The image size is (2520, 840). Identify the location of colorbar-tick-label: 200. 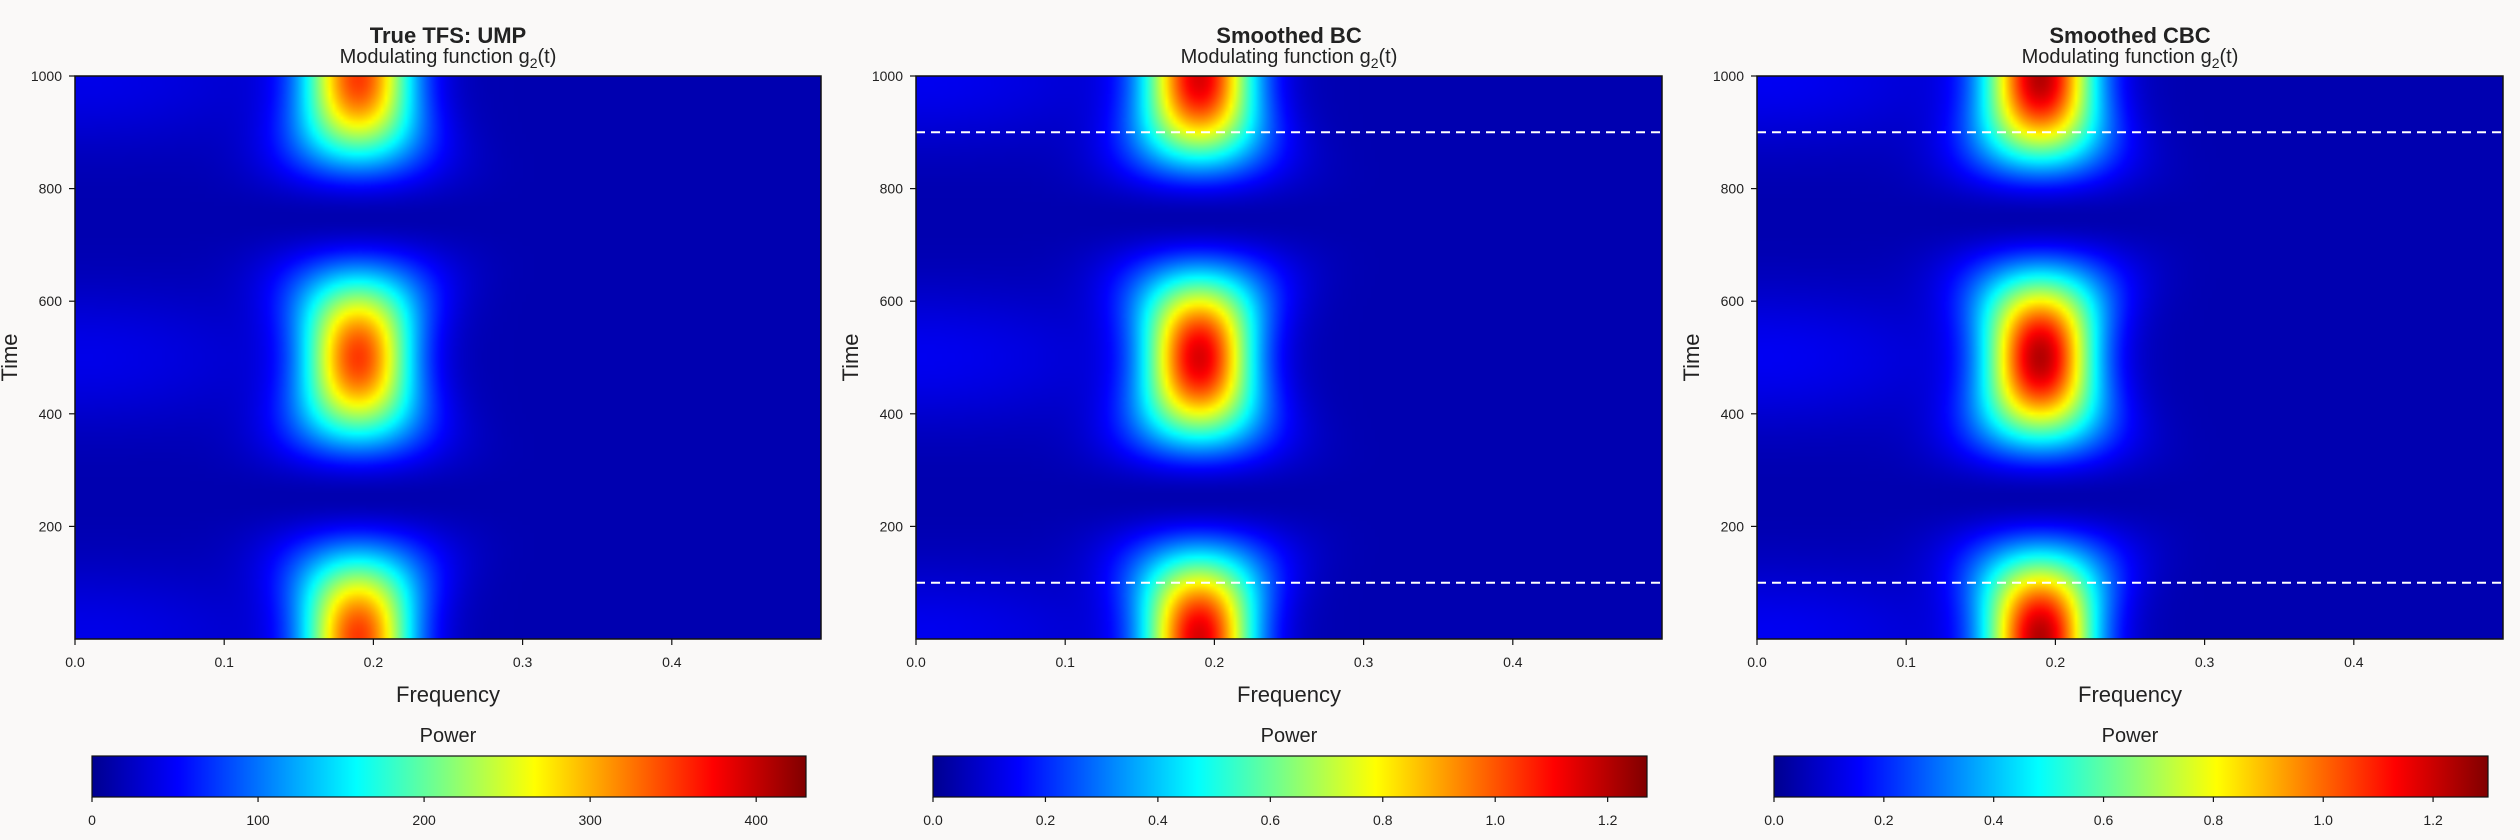
(424, 820).